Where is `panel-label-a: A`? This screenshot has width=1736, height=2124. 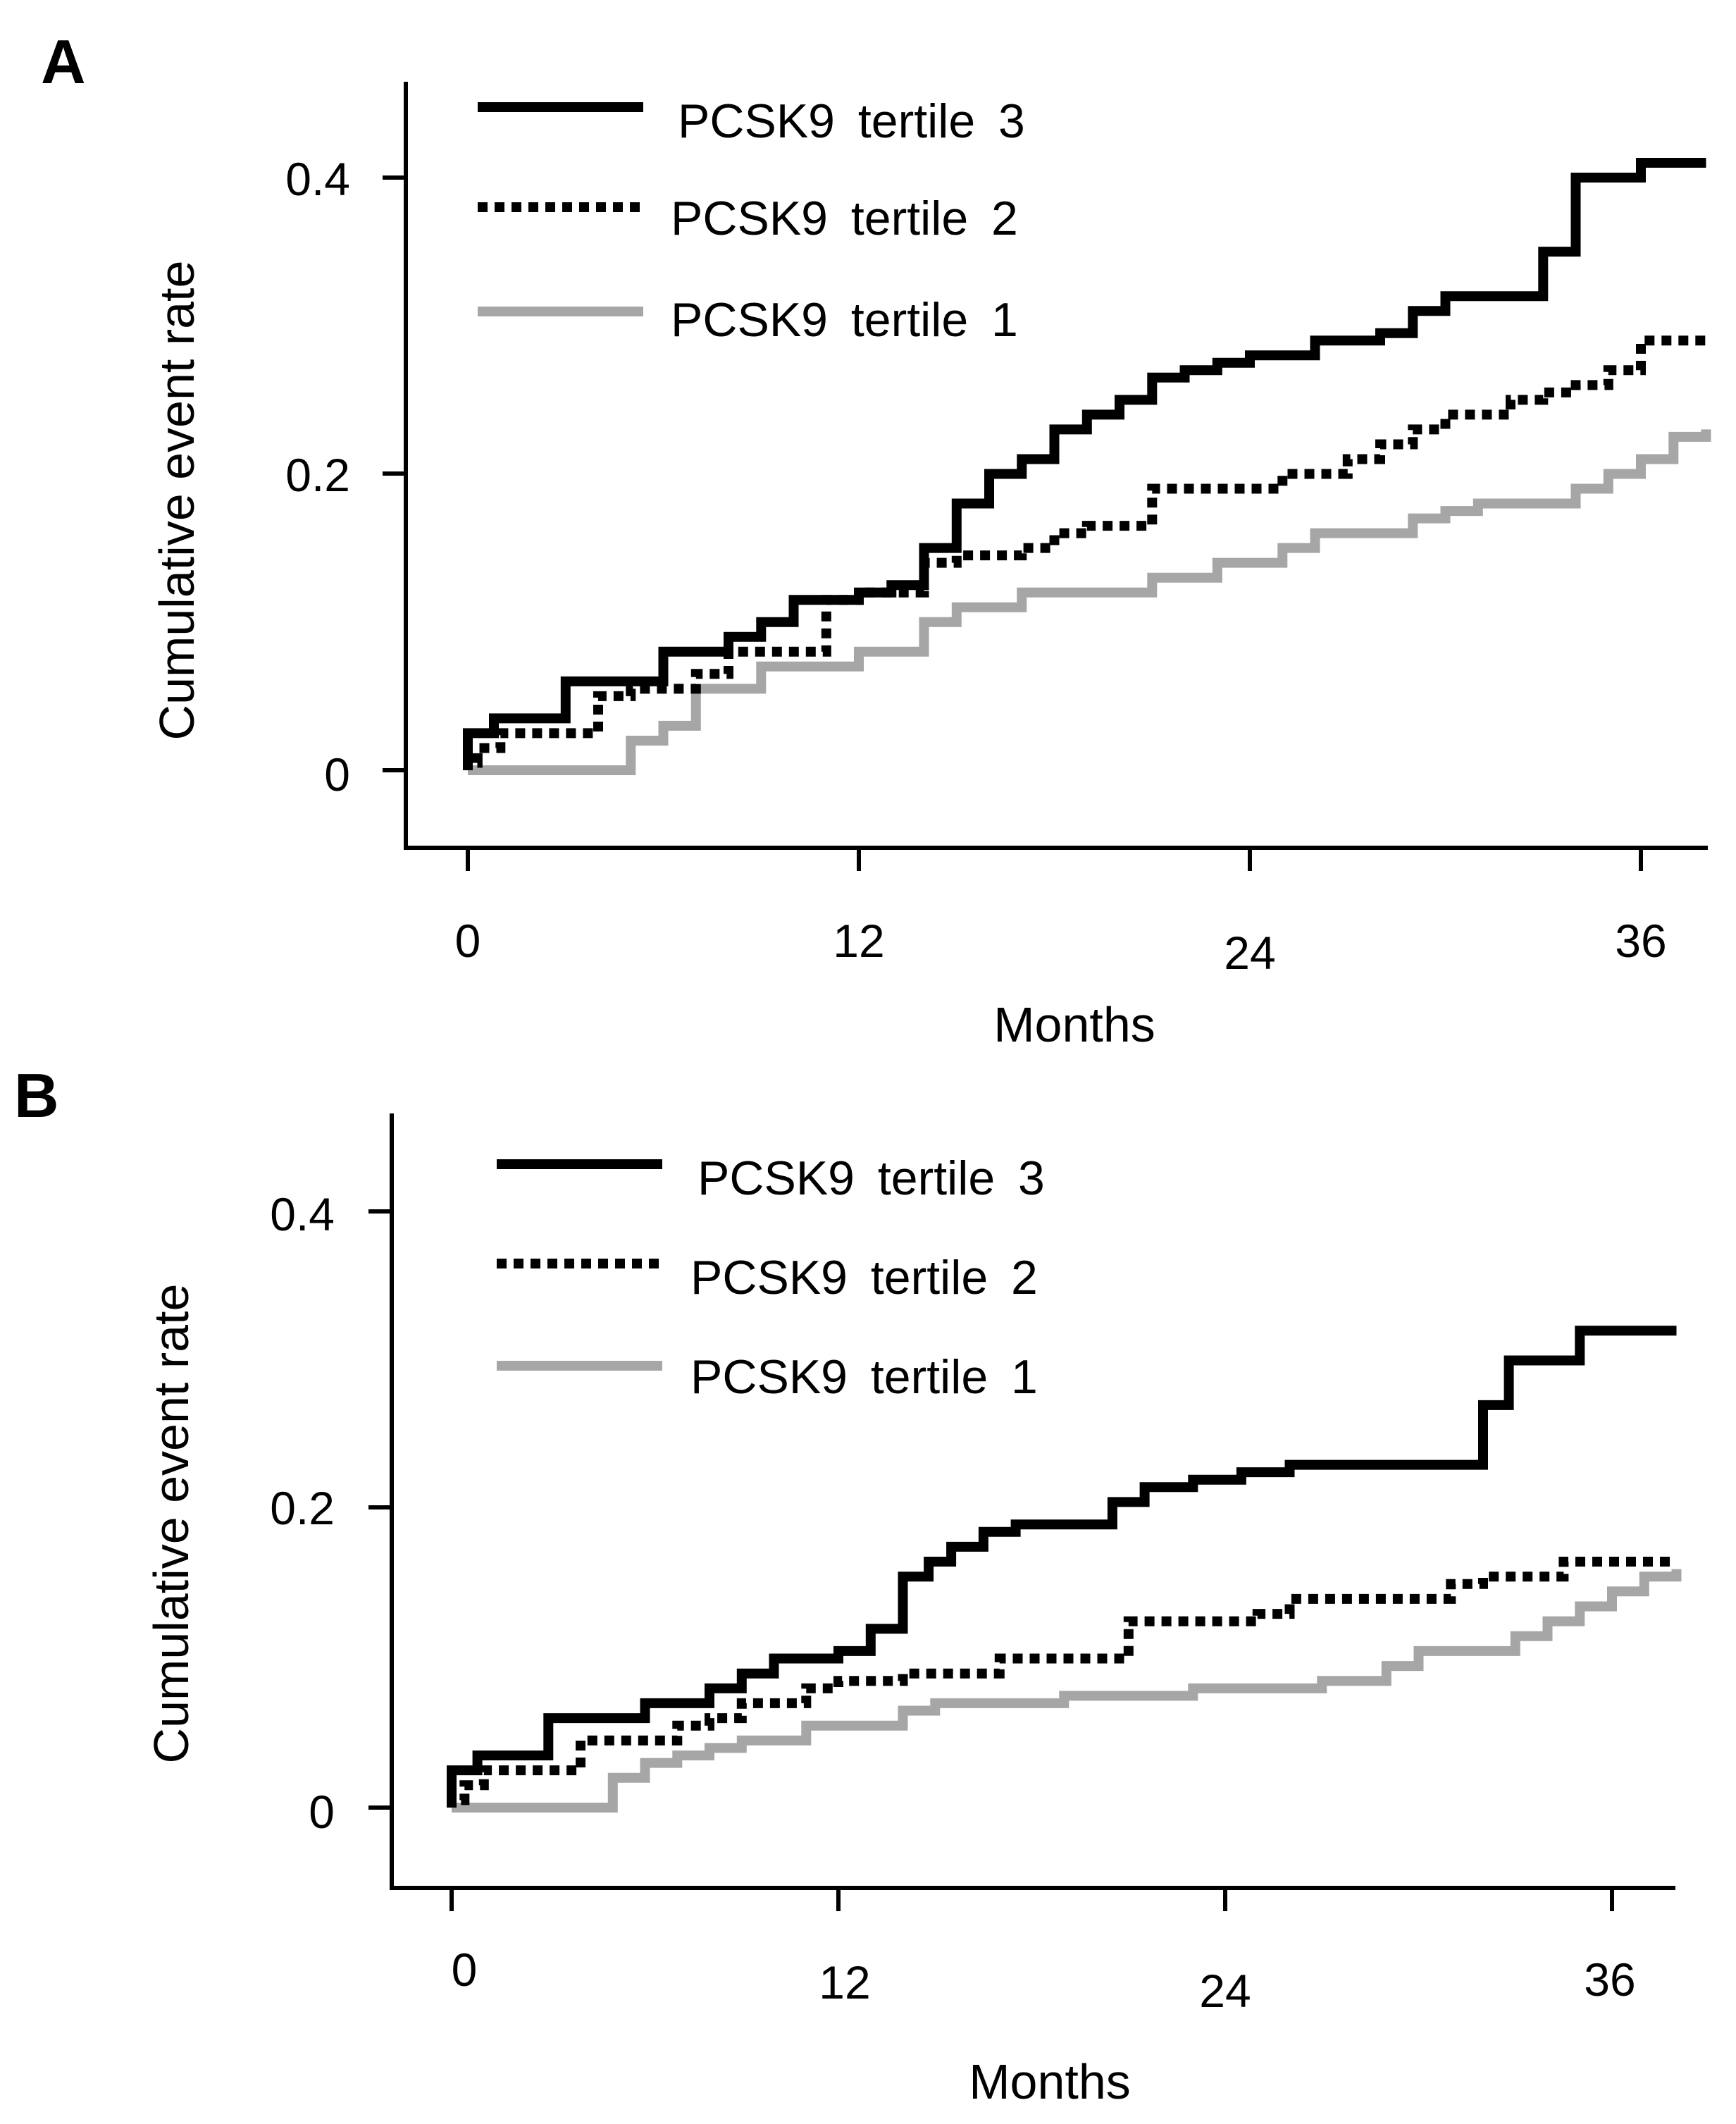
panel-label-a: A is located at coordinates (64, 62).